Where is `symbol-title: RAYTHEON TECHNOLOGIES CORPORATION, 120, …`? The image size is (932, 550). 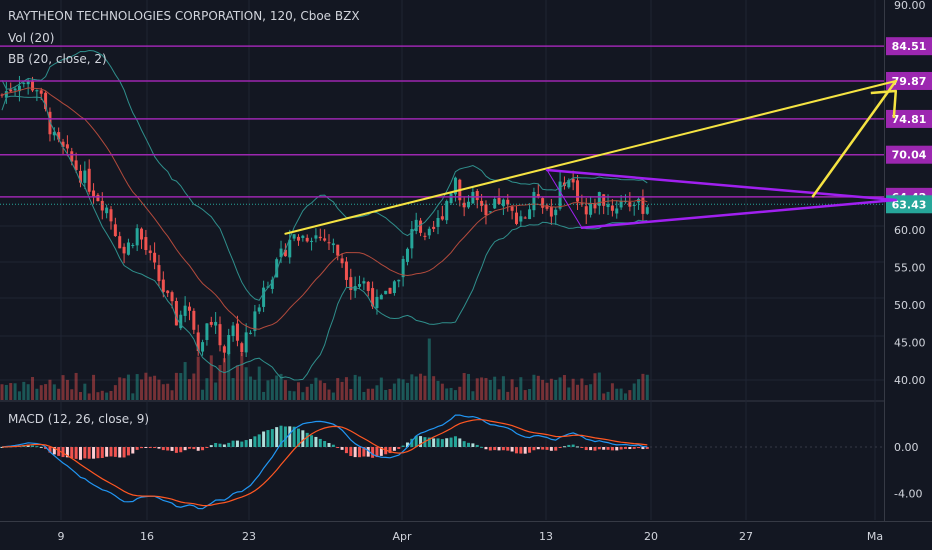
symbol-title: RAYTHEON TECHNOLOGIES CORPORATION, 120, … is located at coordinates (184, 16).